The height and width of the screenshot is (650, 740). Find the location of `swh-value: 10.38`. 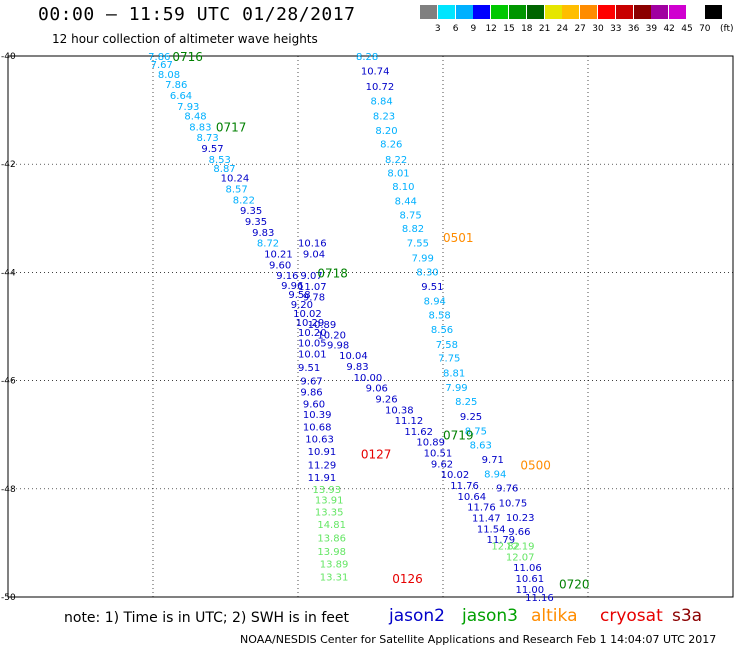

swh-value: 10.38 is located at coordinates (399, 410).